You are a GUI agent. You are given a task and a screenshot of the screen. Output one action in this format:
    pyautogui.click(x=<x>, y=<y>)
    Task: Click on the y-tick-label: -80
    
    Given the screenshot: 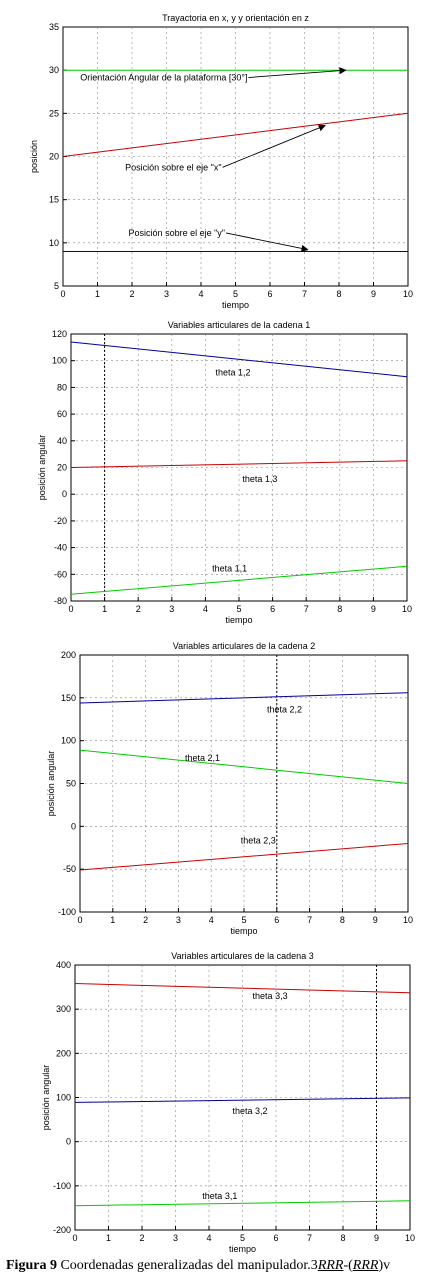 What is the action you would take?
    pyautogui.click(x=60, y=601)
    